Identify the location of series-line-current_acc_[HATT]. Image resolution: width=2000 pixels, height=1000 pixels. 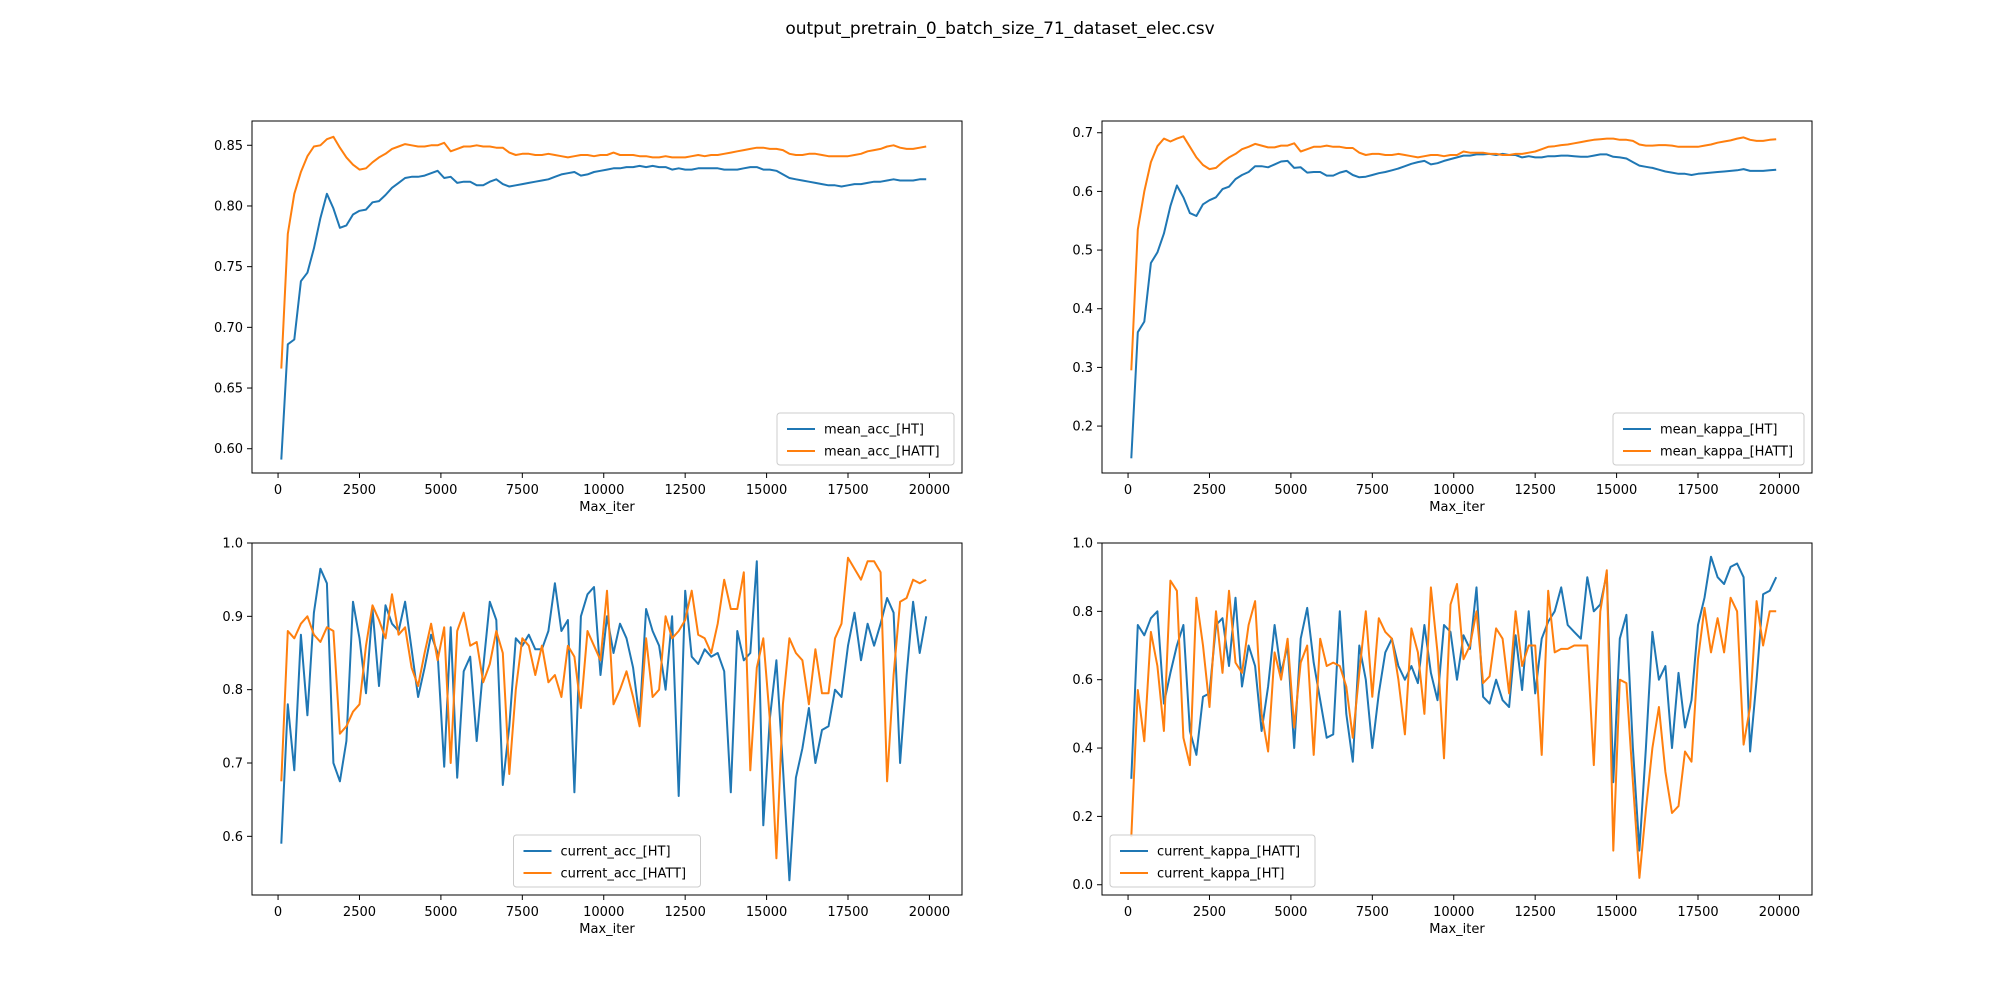
(603, 708).